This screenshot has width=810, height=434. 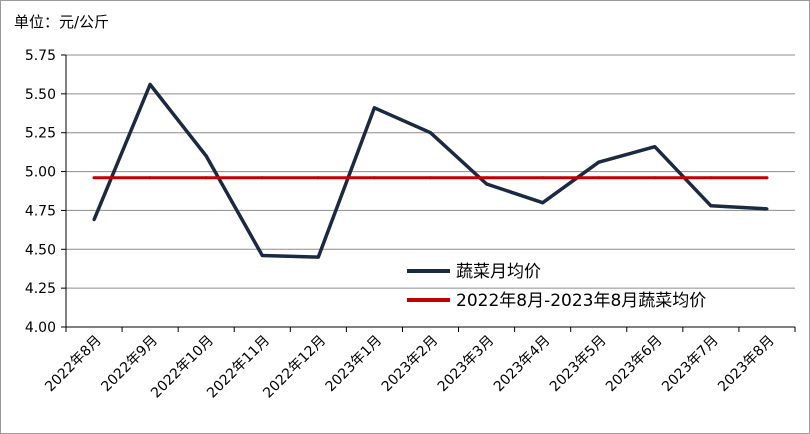 What do you see at coordinates (40, 134) in the screenshot?
I see `y-tick-label: 5.25` at bounding box center [40, 134].